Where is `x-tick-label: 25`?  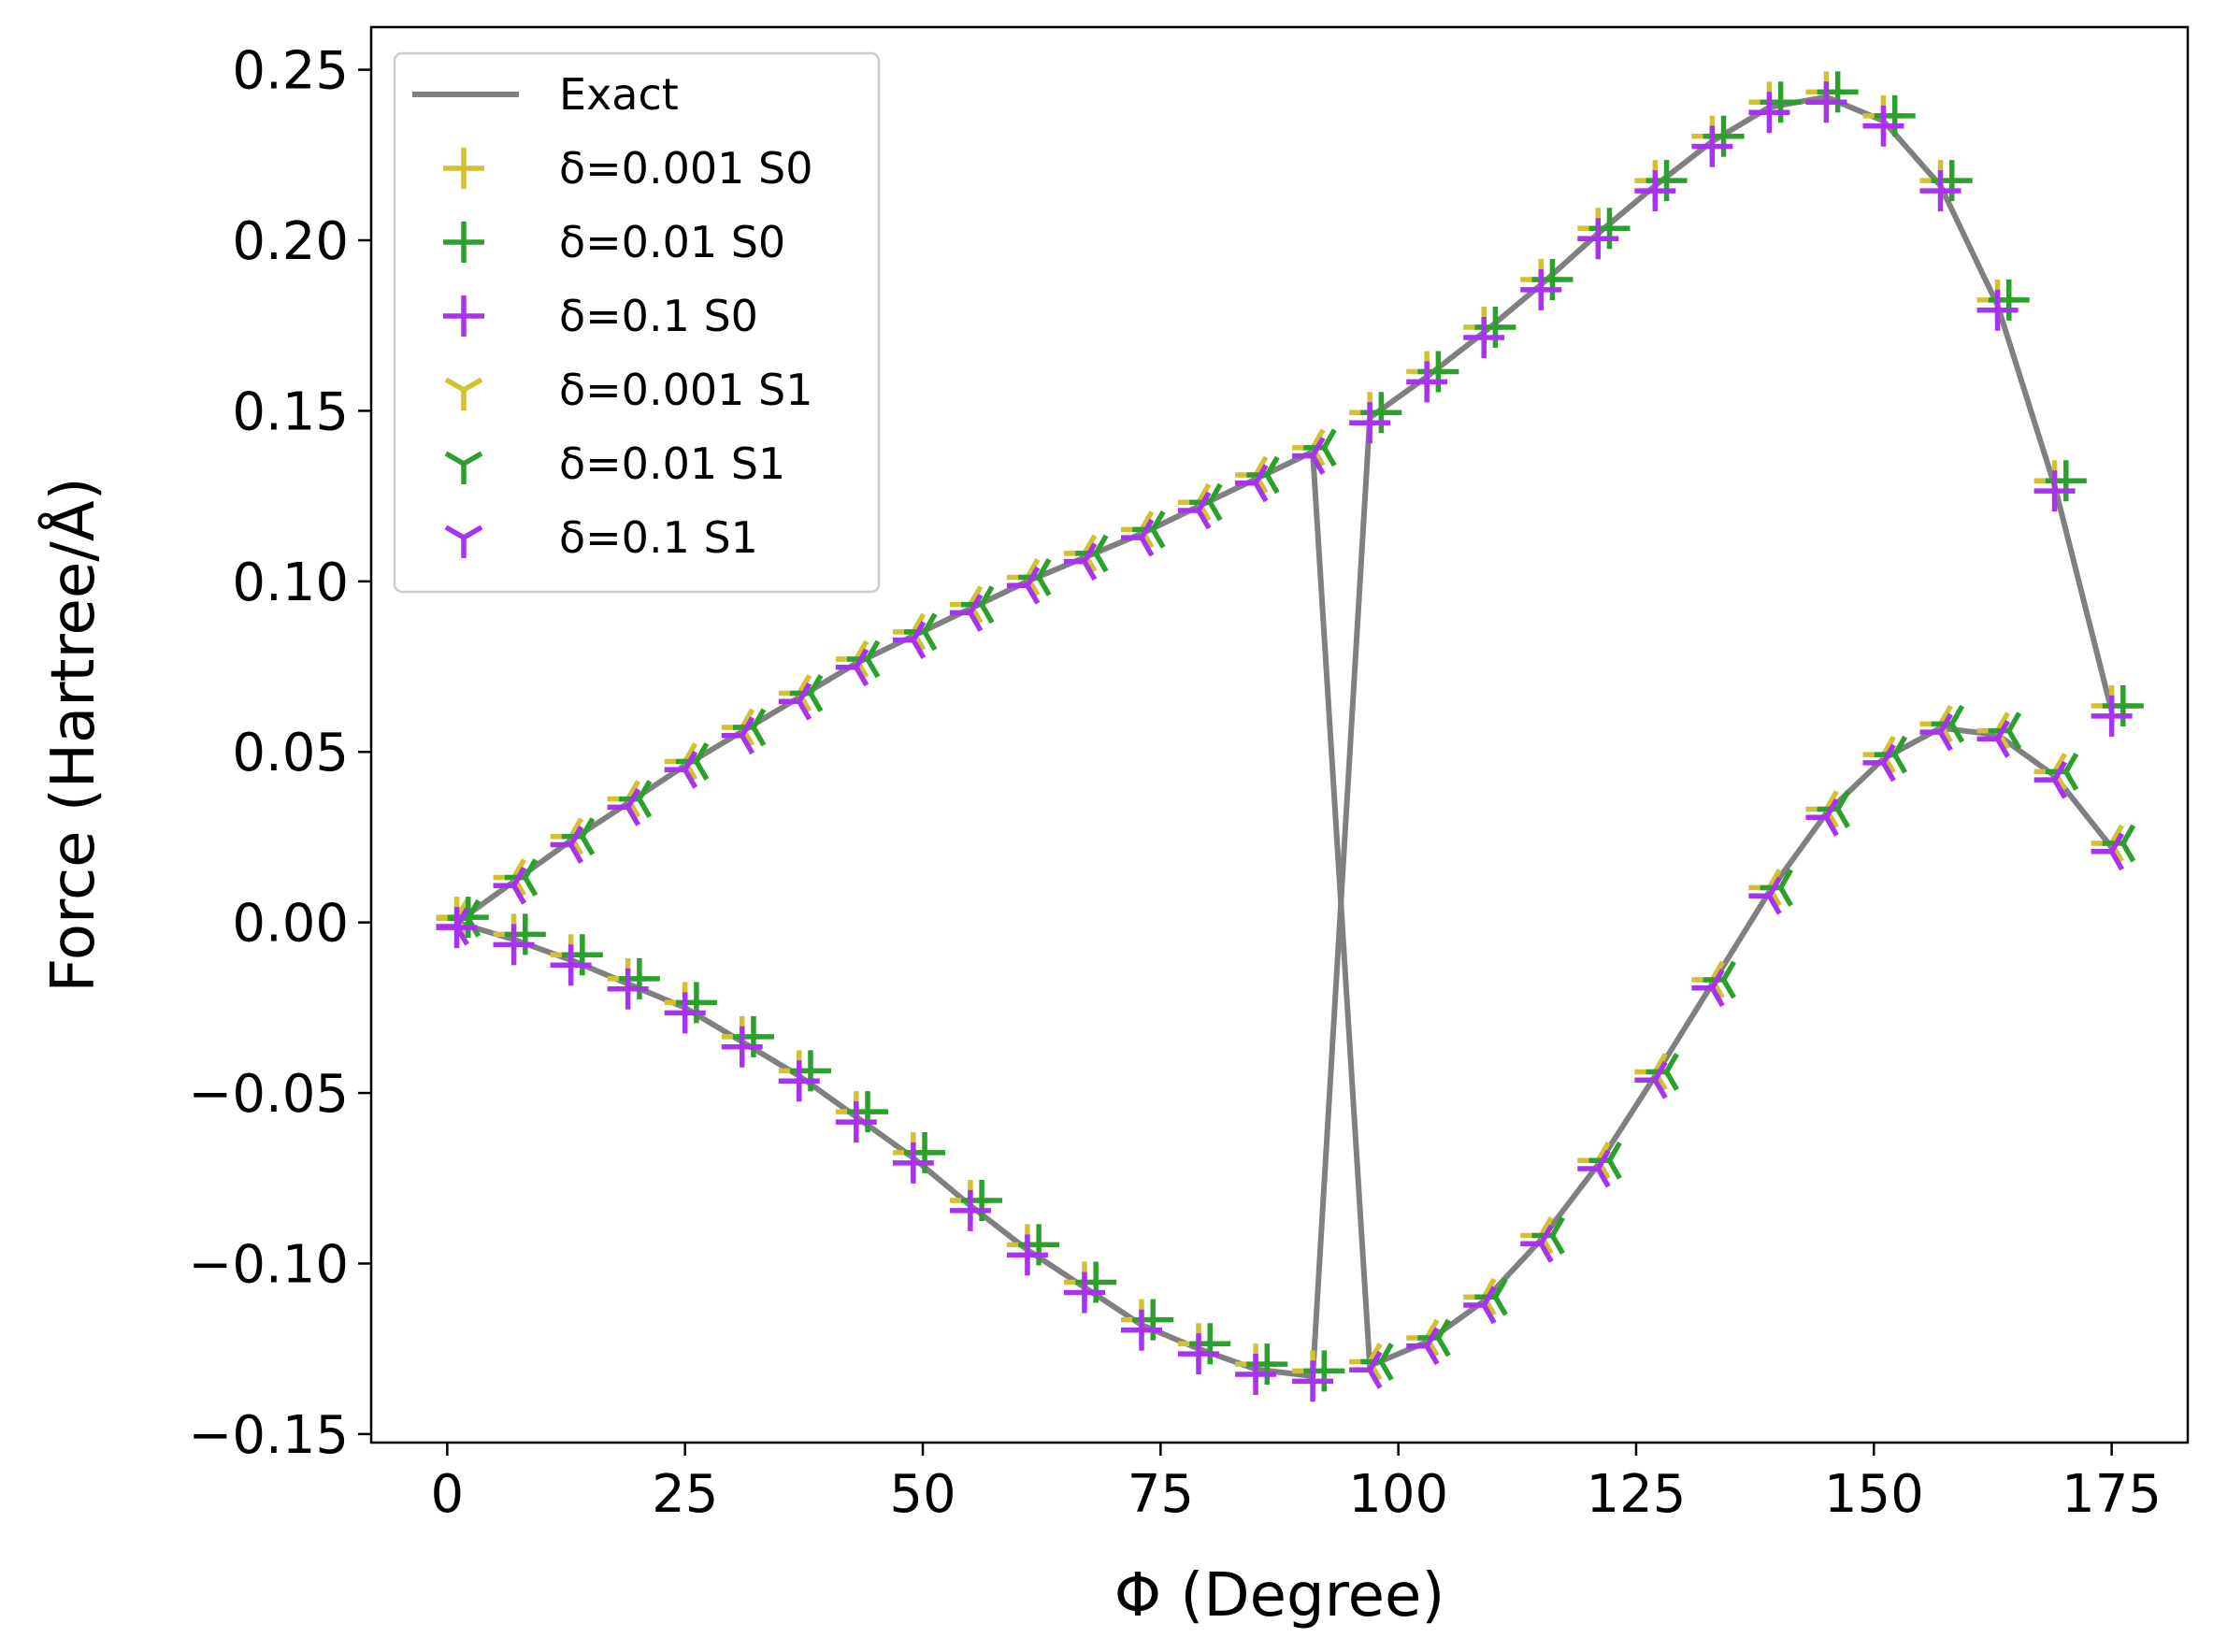
x-tick-label: 25 is located at coordinates (685, 1494).